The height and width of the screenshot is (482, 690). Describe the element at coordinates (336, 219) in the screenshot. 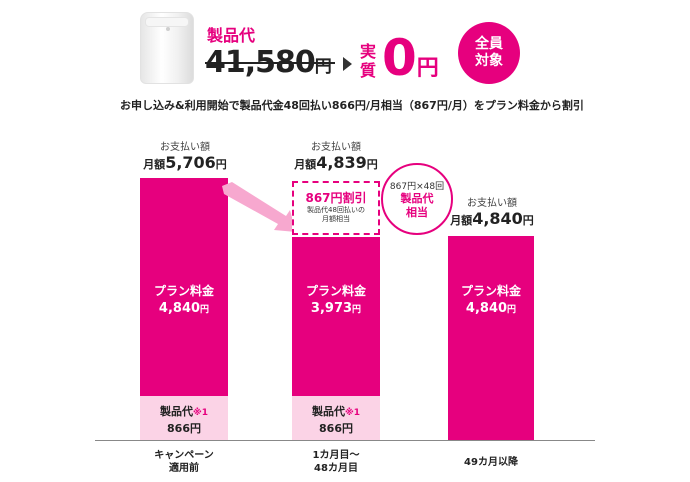

I see `discount-note-line2: 月額相当` at that location.